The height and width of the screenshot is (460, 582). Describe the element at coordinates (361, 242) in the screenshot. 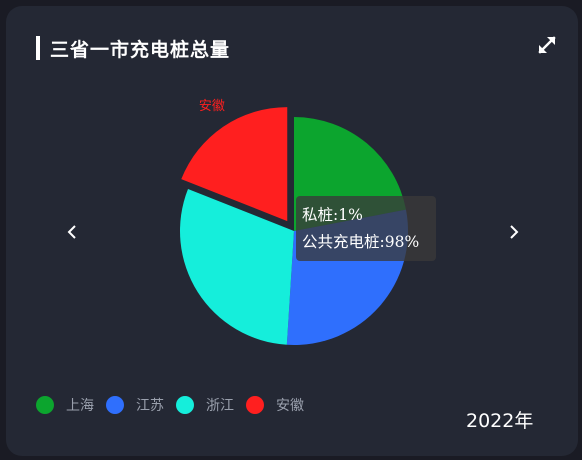

I see `tooltip-line-public: 公共充电桩:98%` at that location.